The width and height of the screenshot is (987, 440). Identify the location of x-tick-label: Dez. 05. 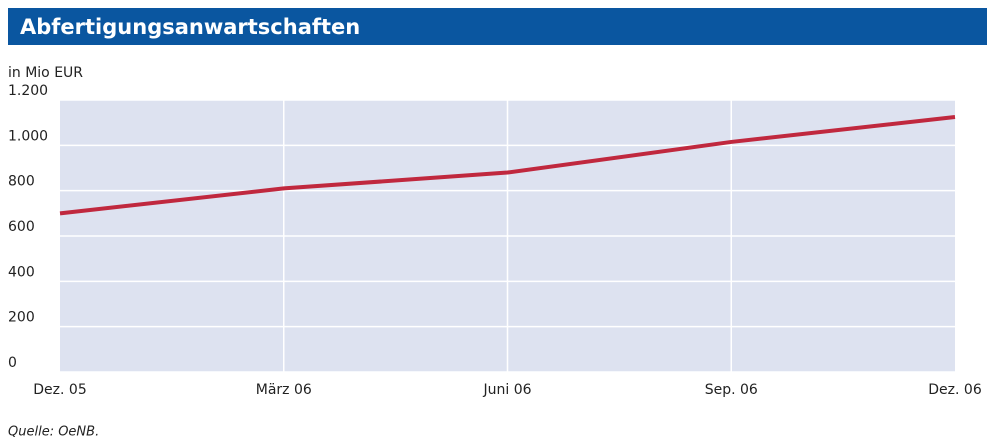
(59, 390).